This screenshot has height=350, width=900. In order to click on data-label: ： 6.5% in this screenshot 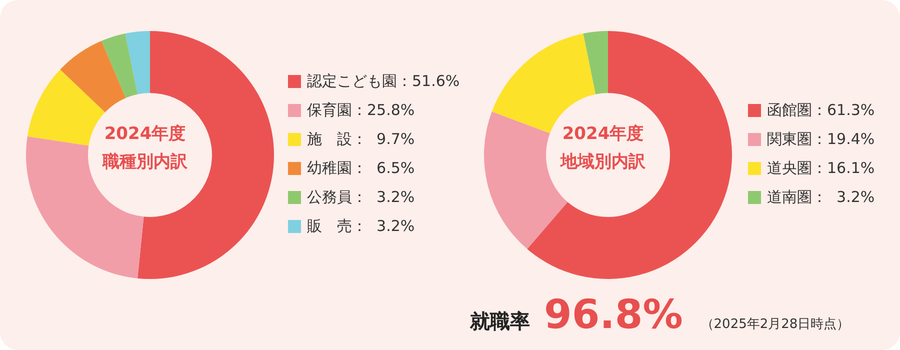, I will do `click(383, 168)`.